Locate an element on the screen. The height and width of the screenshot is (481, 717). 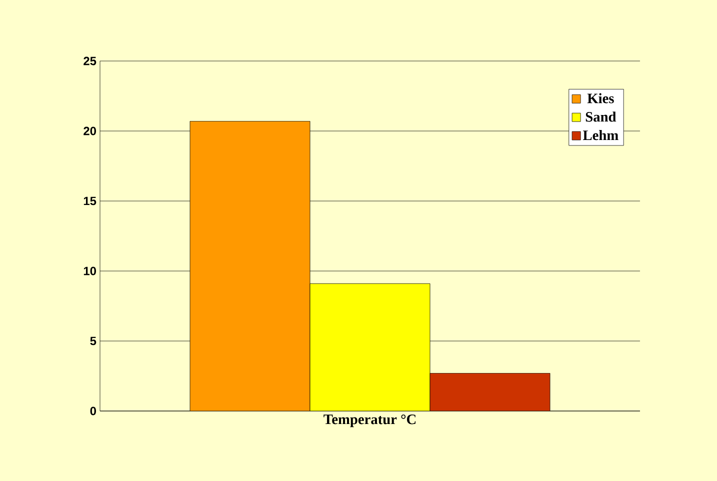
y-tick-label: 0 is located at coordinates (93, 411).